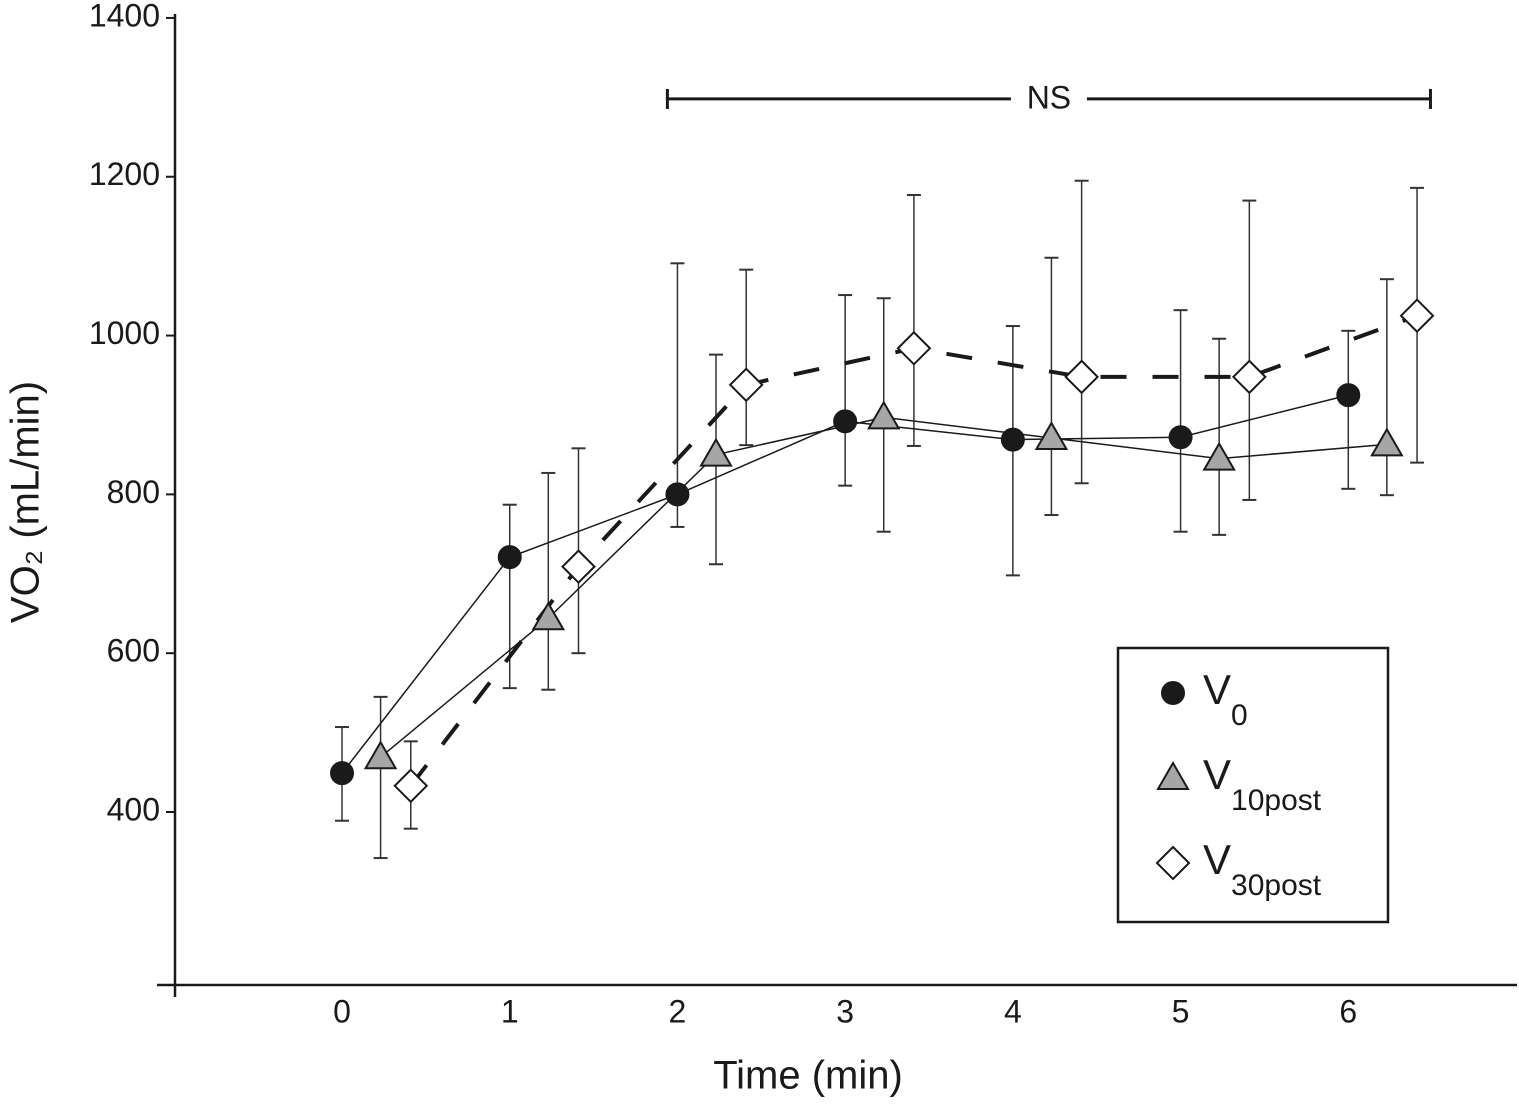  Describe the element at coordinates (1225, 699) in the screenshot. I see `legend-label: V0` at that location.